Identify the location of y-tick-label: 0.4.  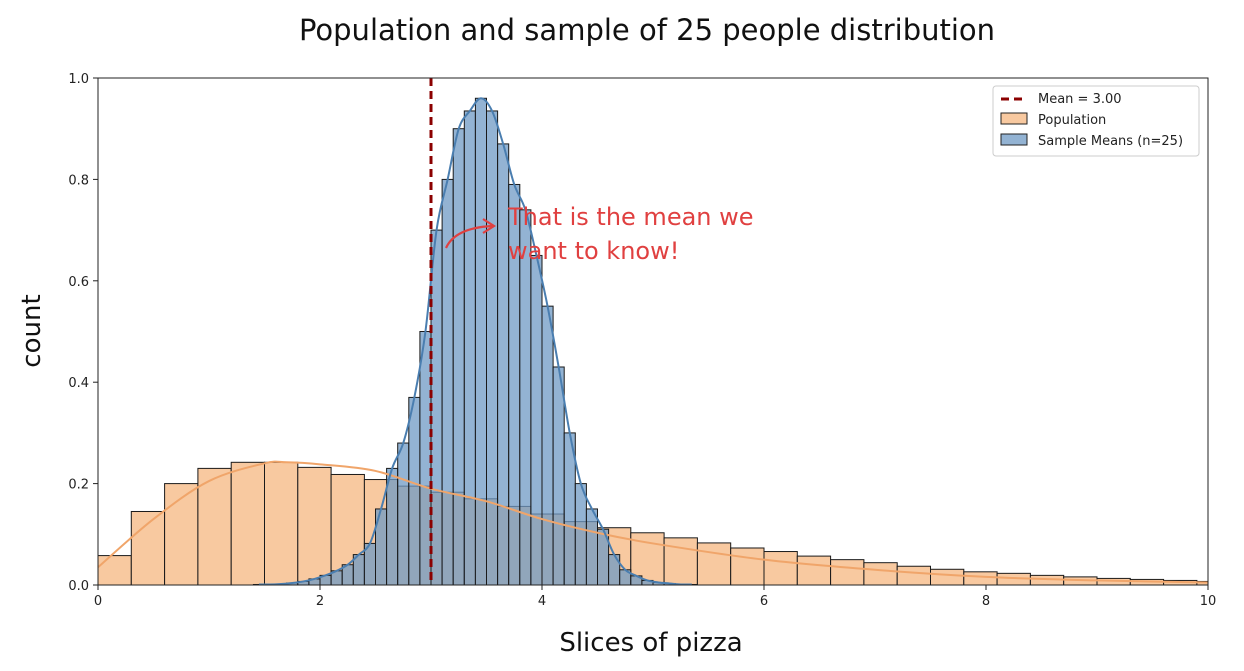
(78, 383).